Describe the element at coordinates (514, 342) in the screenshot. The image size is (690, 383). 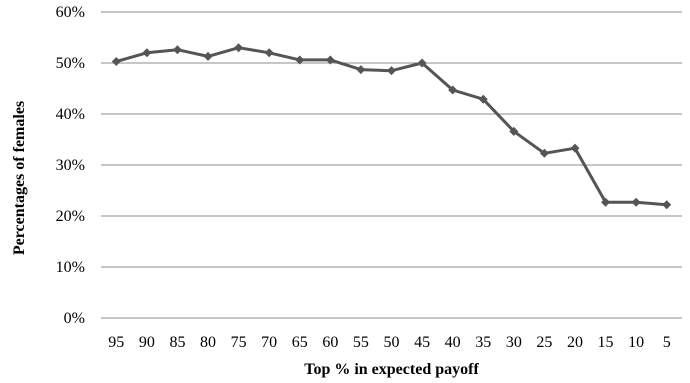
I see `x-tick-label: 30` at that location.